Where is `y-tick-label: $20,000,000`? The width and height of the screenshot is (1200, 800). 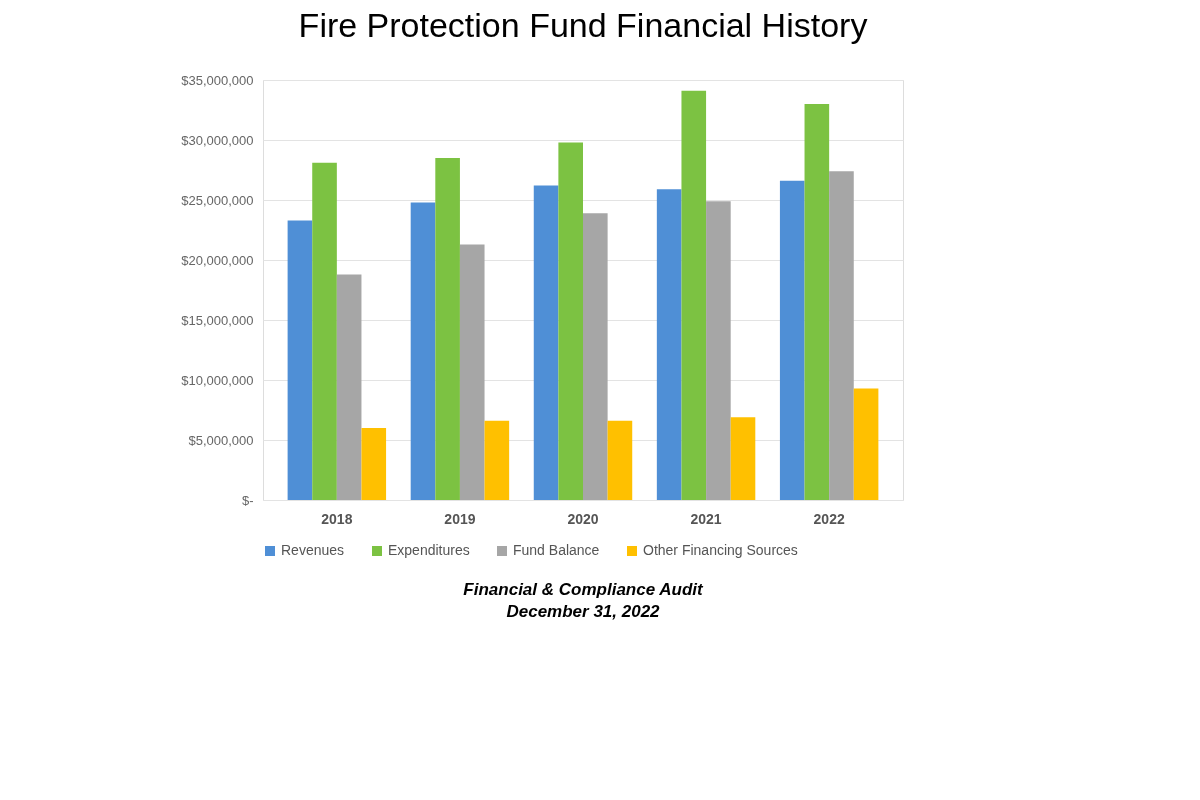
y-tick-label: $20,000,000 is located at coordinates (217, 260).